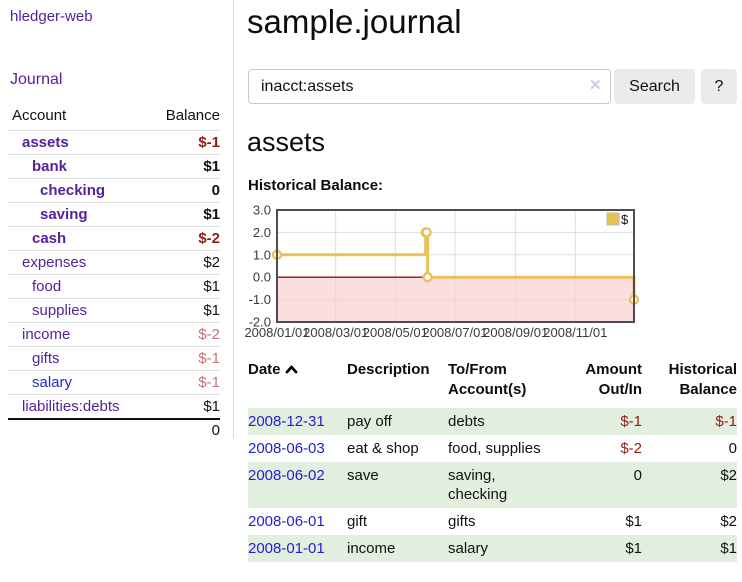  What do you see at coordinates (286, 521) in the screenshot?
I see `transaction-date-link: 2008-06-01` at bounding box center [286, 521].